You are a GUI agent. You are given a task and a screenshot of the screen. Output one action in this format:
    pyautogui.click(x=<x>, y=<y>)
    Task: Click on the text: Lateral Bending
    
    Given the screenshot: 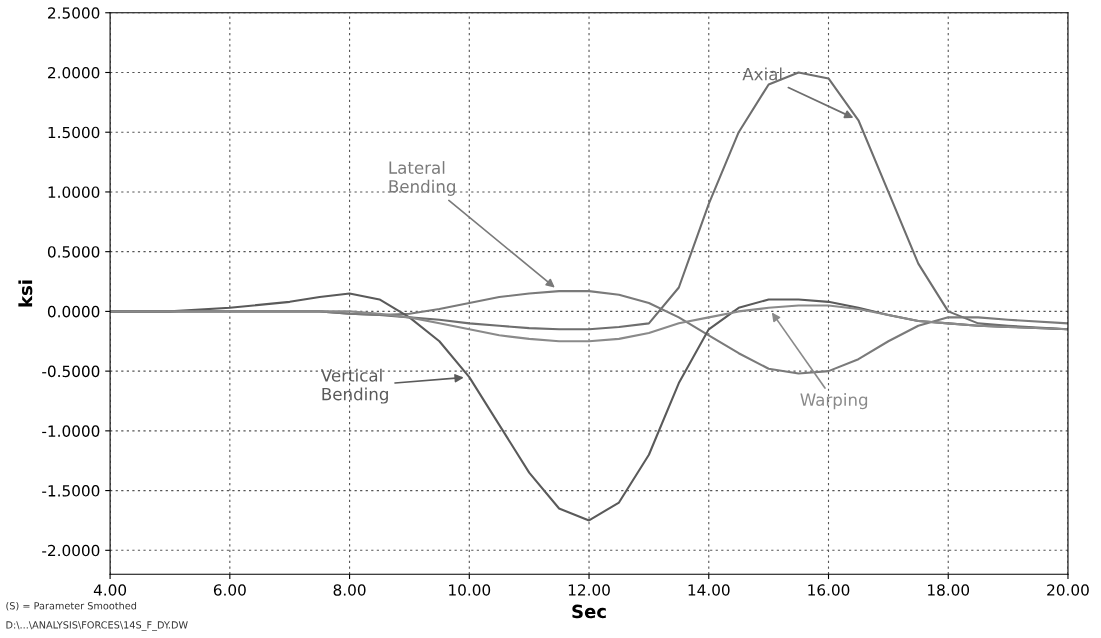 What is the action you would take?
    pyautogui.click(x=422, y=178)
    